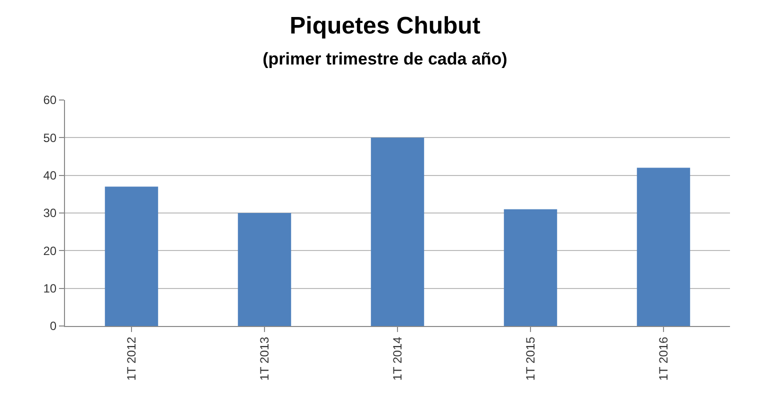  I want to click on chart-subtitle: (primer trimestre de cada año), so click(385, 58).